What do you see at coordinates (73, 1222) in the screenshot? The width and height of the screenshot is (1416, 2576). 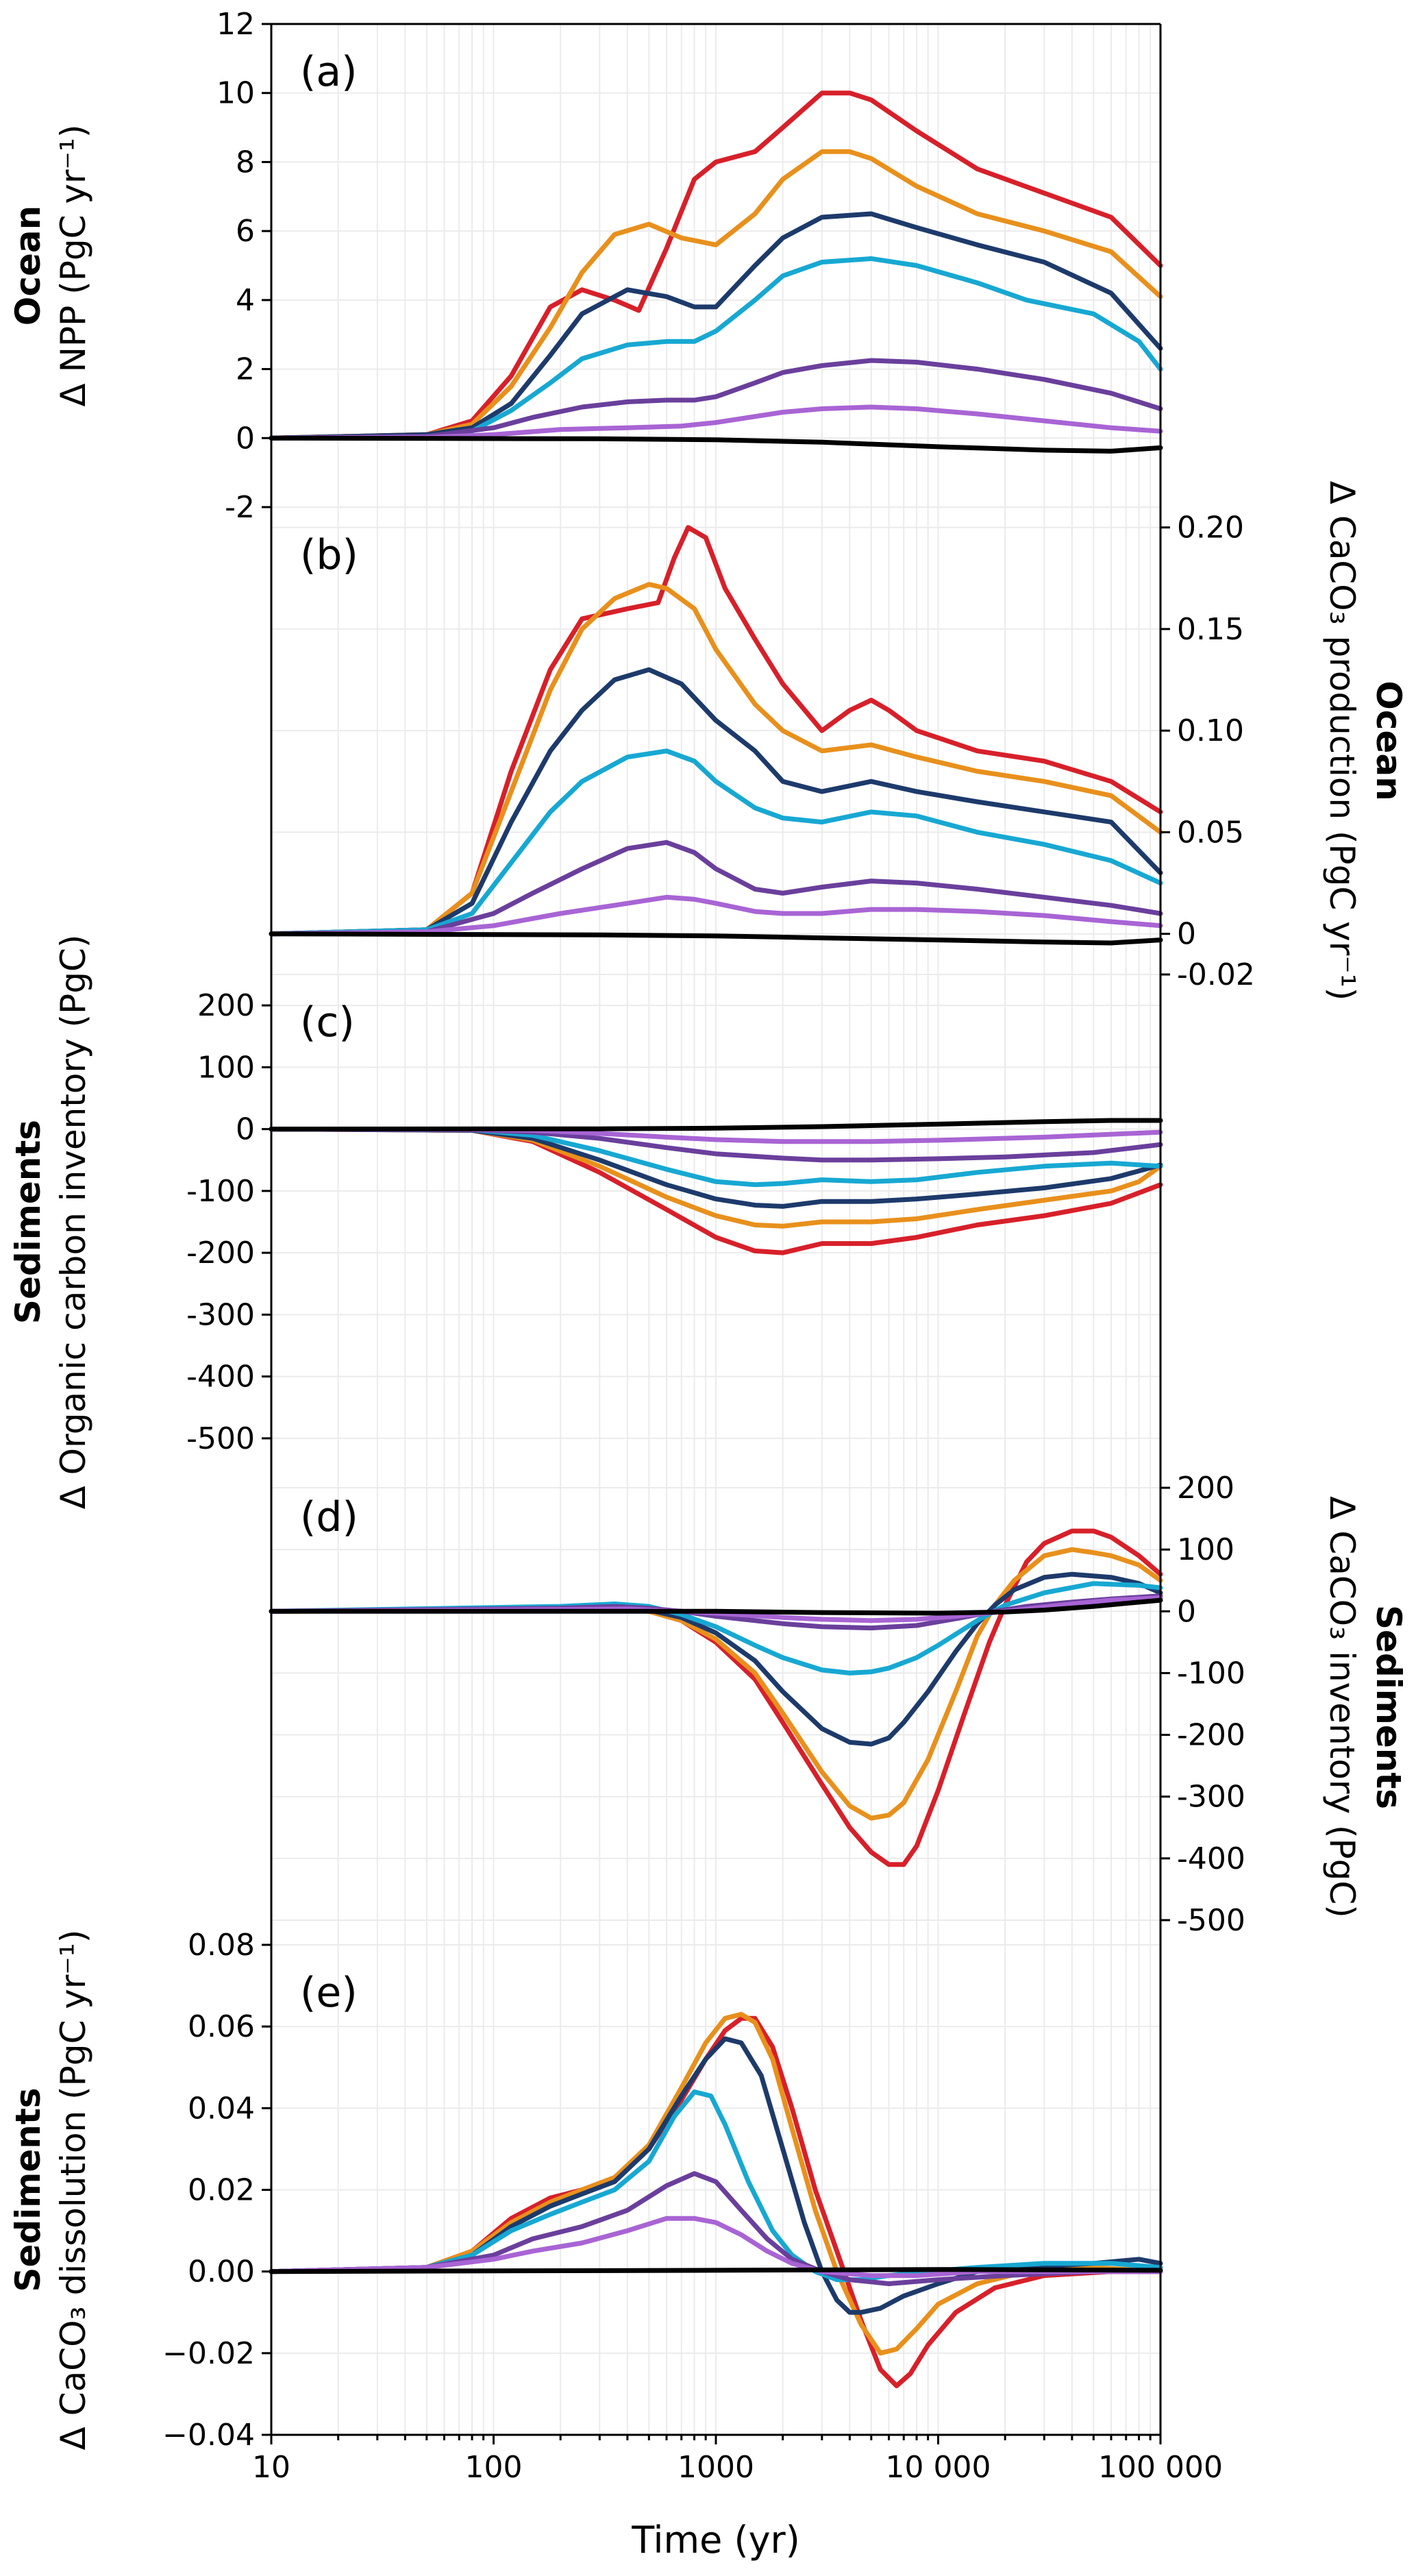 I see `panel-c-y-title: Δ Organic carbon inventory (PgC)` at bounding box center [73, 1222].